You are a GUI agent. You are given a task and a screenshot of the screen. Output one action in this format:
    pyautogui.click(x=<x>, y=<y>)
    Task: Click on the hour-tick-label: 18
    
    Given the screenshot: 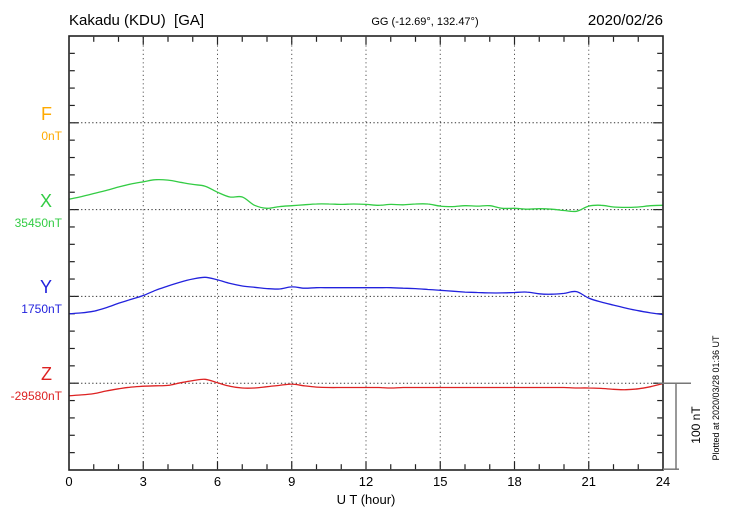 What is the action you would take?
    pyautogui.click(x=514, y=481)
    